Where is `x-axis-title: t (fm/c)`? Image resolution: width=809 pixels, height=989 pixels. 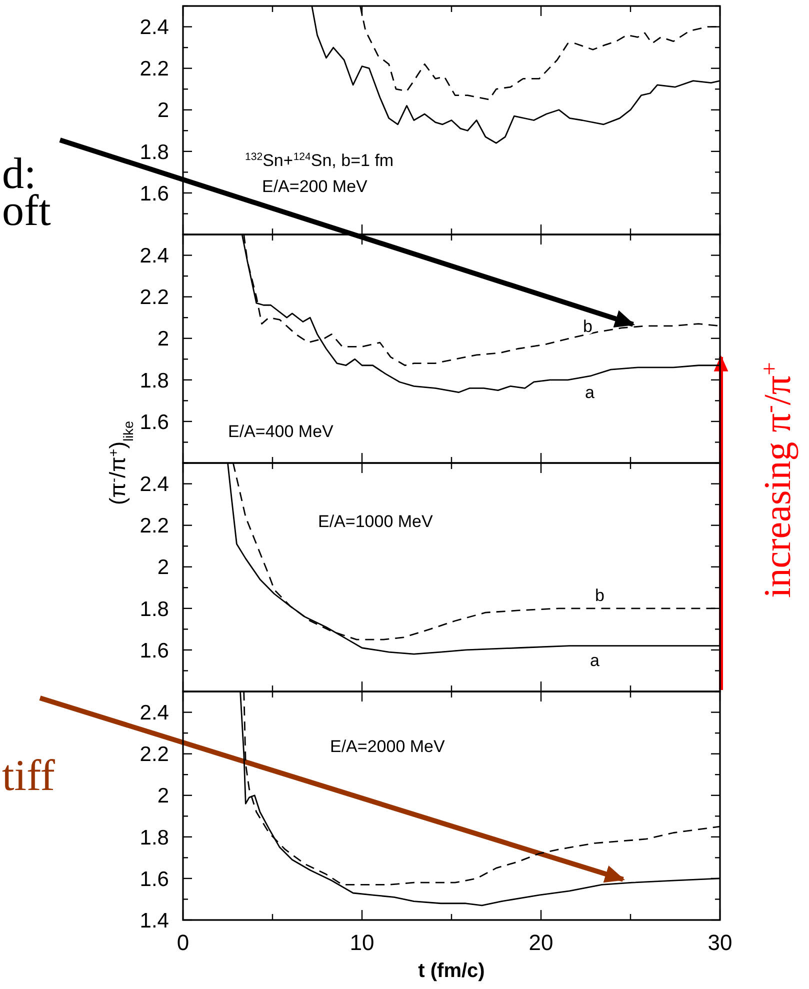 x-axis-title: t (fm/c) is located at coordinates (451, 971).